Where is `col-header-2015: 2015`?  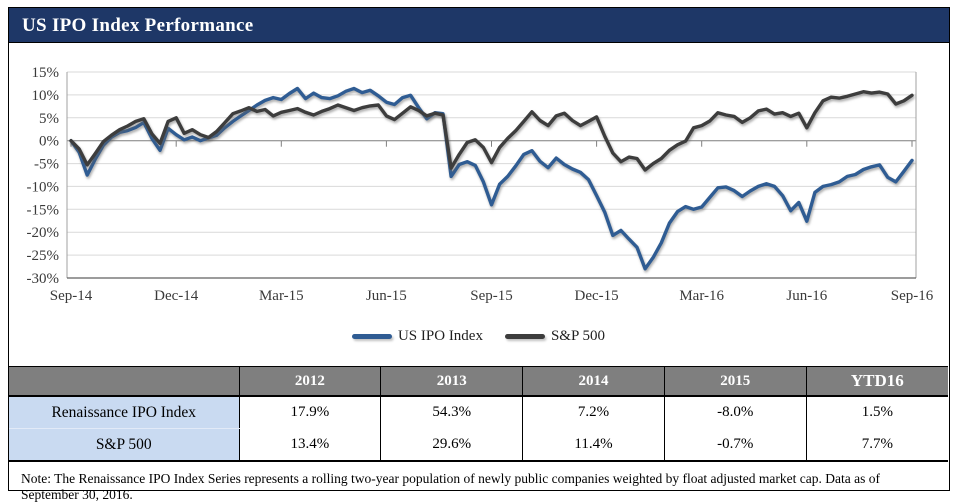 col-header-2015: 2015 is located at coordinates (735, 381).